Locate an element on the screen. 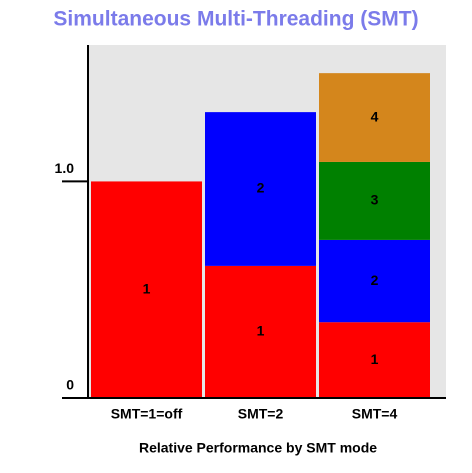  y-tick-label: 0 is located at coordinates (70, 385).